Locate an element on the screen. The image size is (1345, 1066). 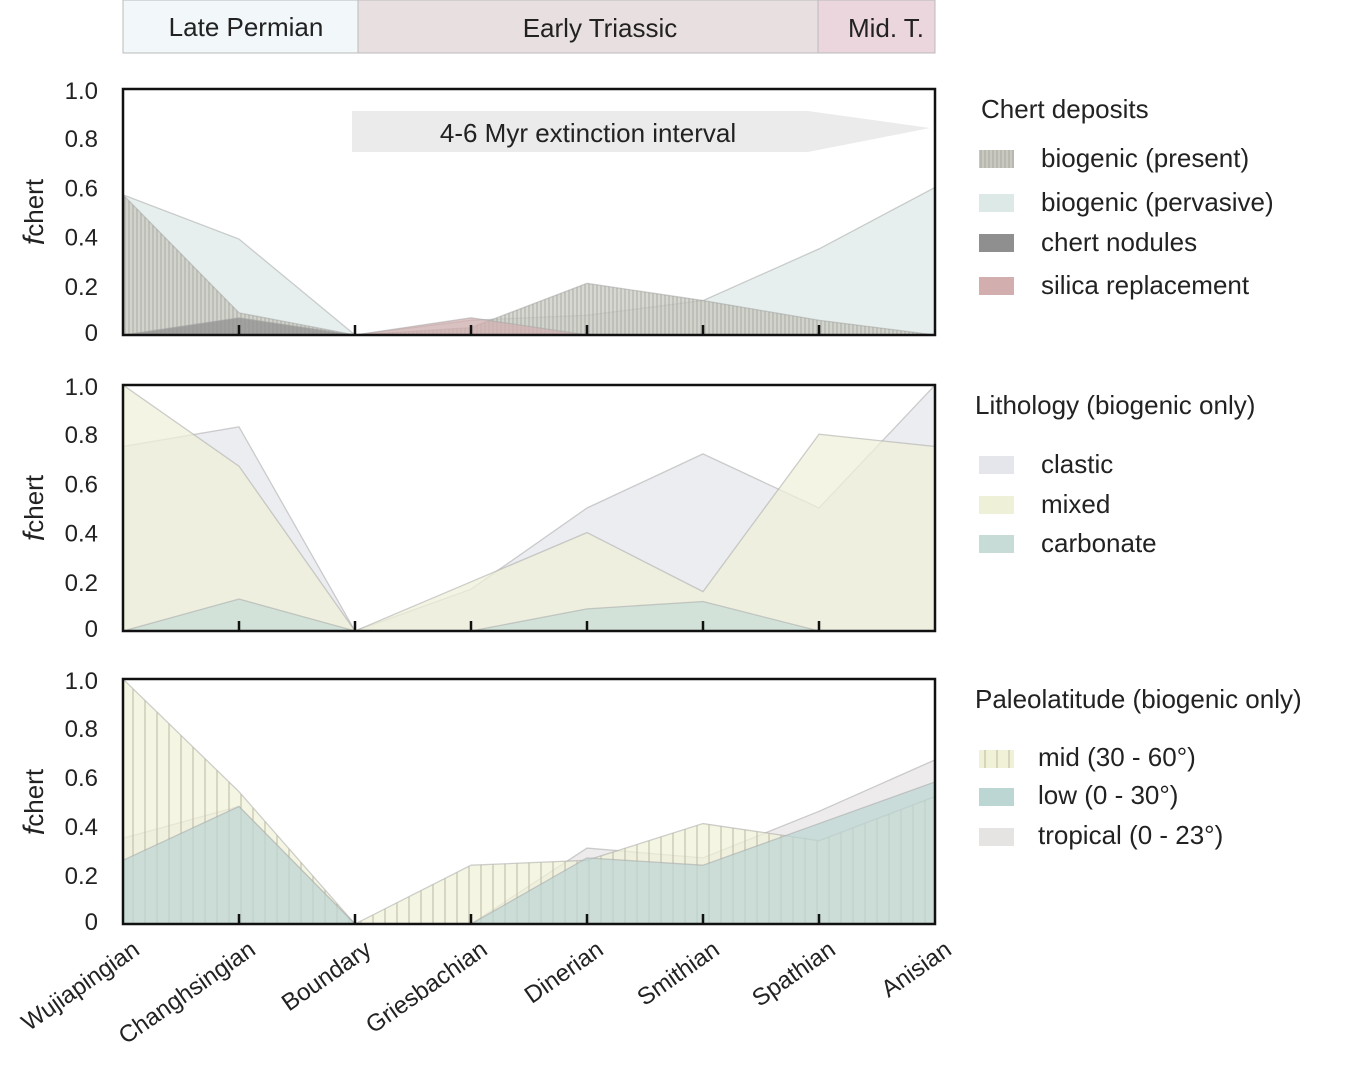
x-label-dinerian: Dinerian is located at coordinates (564, 972).